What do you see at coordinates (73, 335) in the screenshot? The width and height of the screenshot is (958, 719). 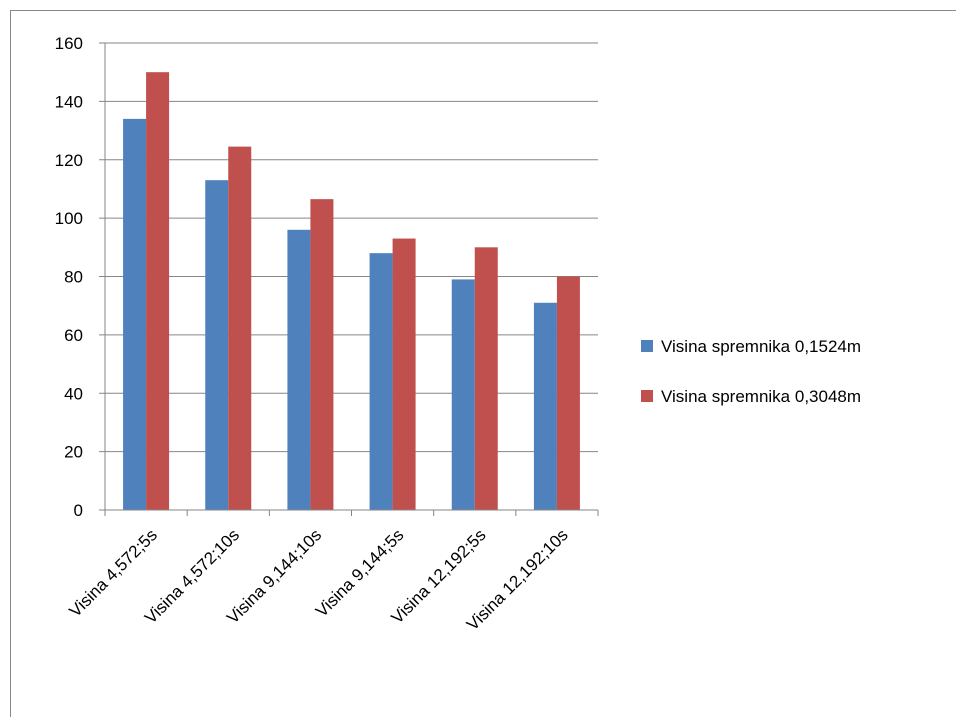 I see `y-tick-label: 60` at bounding box center [73, 335].